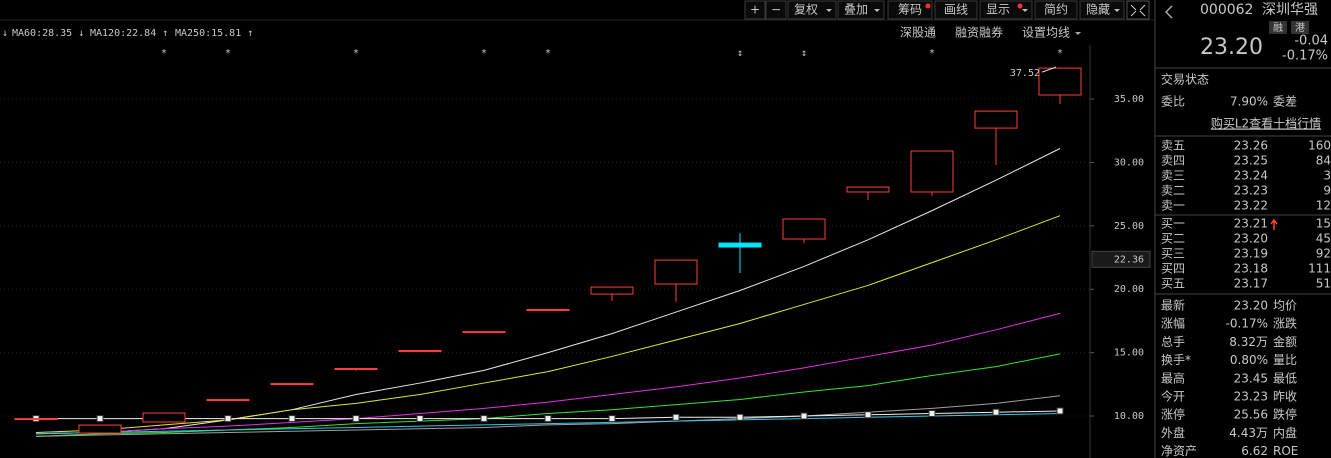 This screenshot has width=1331, height=458. Describe the element at coordinates (1173, 146) in the screenshot. I see `book-label: 卖五` at that location.